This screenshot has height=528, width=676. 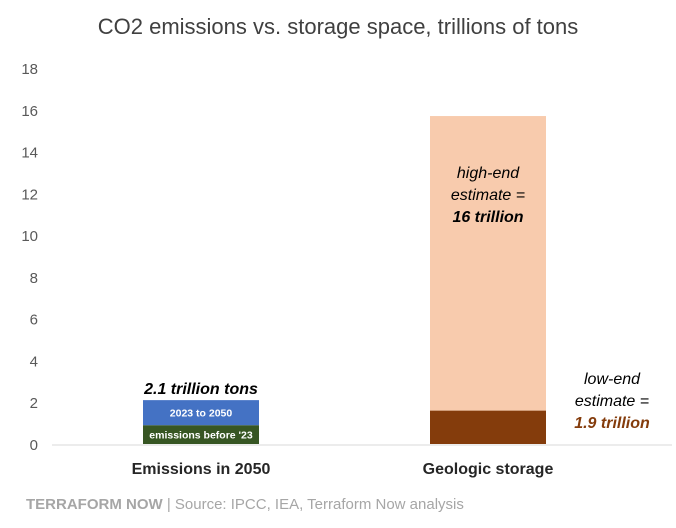 I want to click on low-end-annotation-line: estimate =, so click(x=612, y=401).